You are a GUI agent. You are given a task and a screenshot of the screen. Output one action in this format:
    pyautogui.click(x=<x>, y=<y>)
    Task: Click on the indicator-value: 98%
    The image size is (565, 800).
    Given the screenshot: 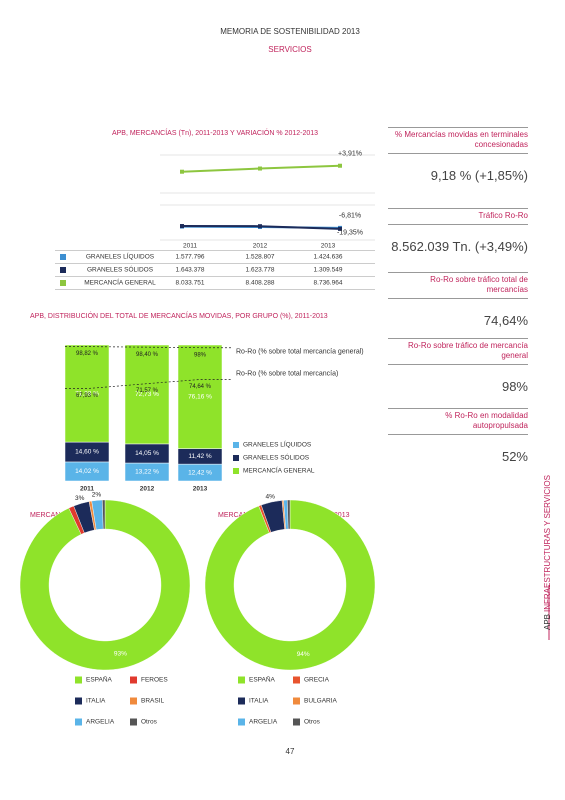 What is the action you would take?
    pyautogui.click(x=514, y=386)
    